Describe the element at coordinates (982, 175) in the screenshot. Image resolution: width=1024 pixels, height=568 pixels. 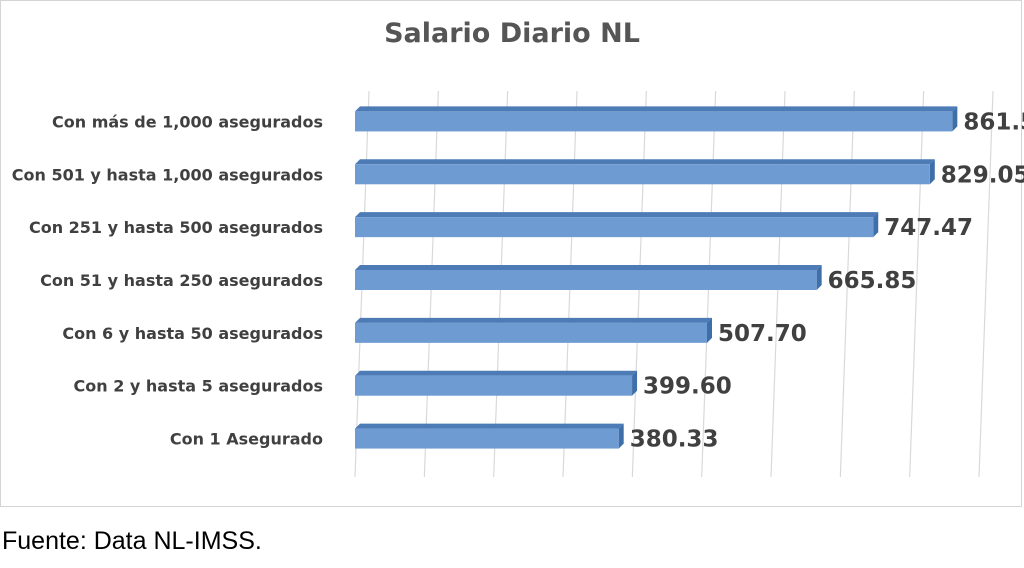
I see `value-label: 829.05` at that location.